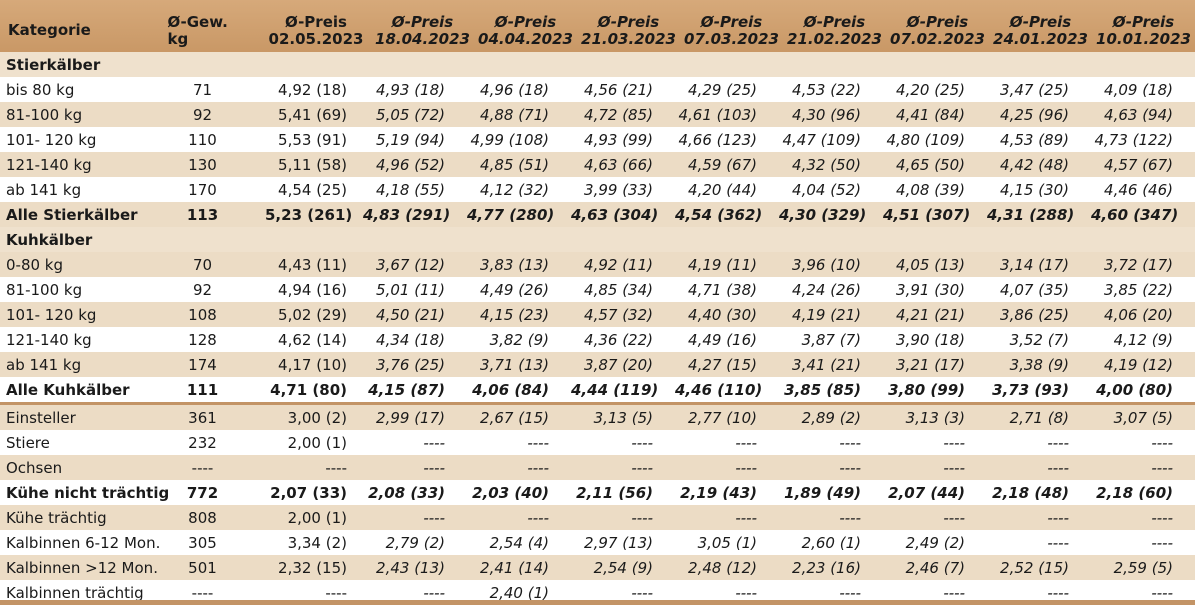 The image size is (1195, 605). I want to click on price-cell: 3,07 (5), so click(1143, 417).